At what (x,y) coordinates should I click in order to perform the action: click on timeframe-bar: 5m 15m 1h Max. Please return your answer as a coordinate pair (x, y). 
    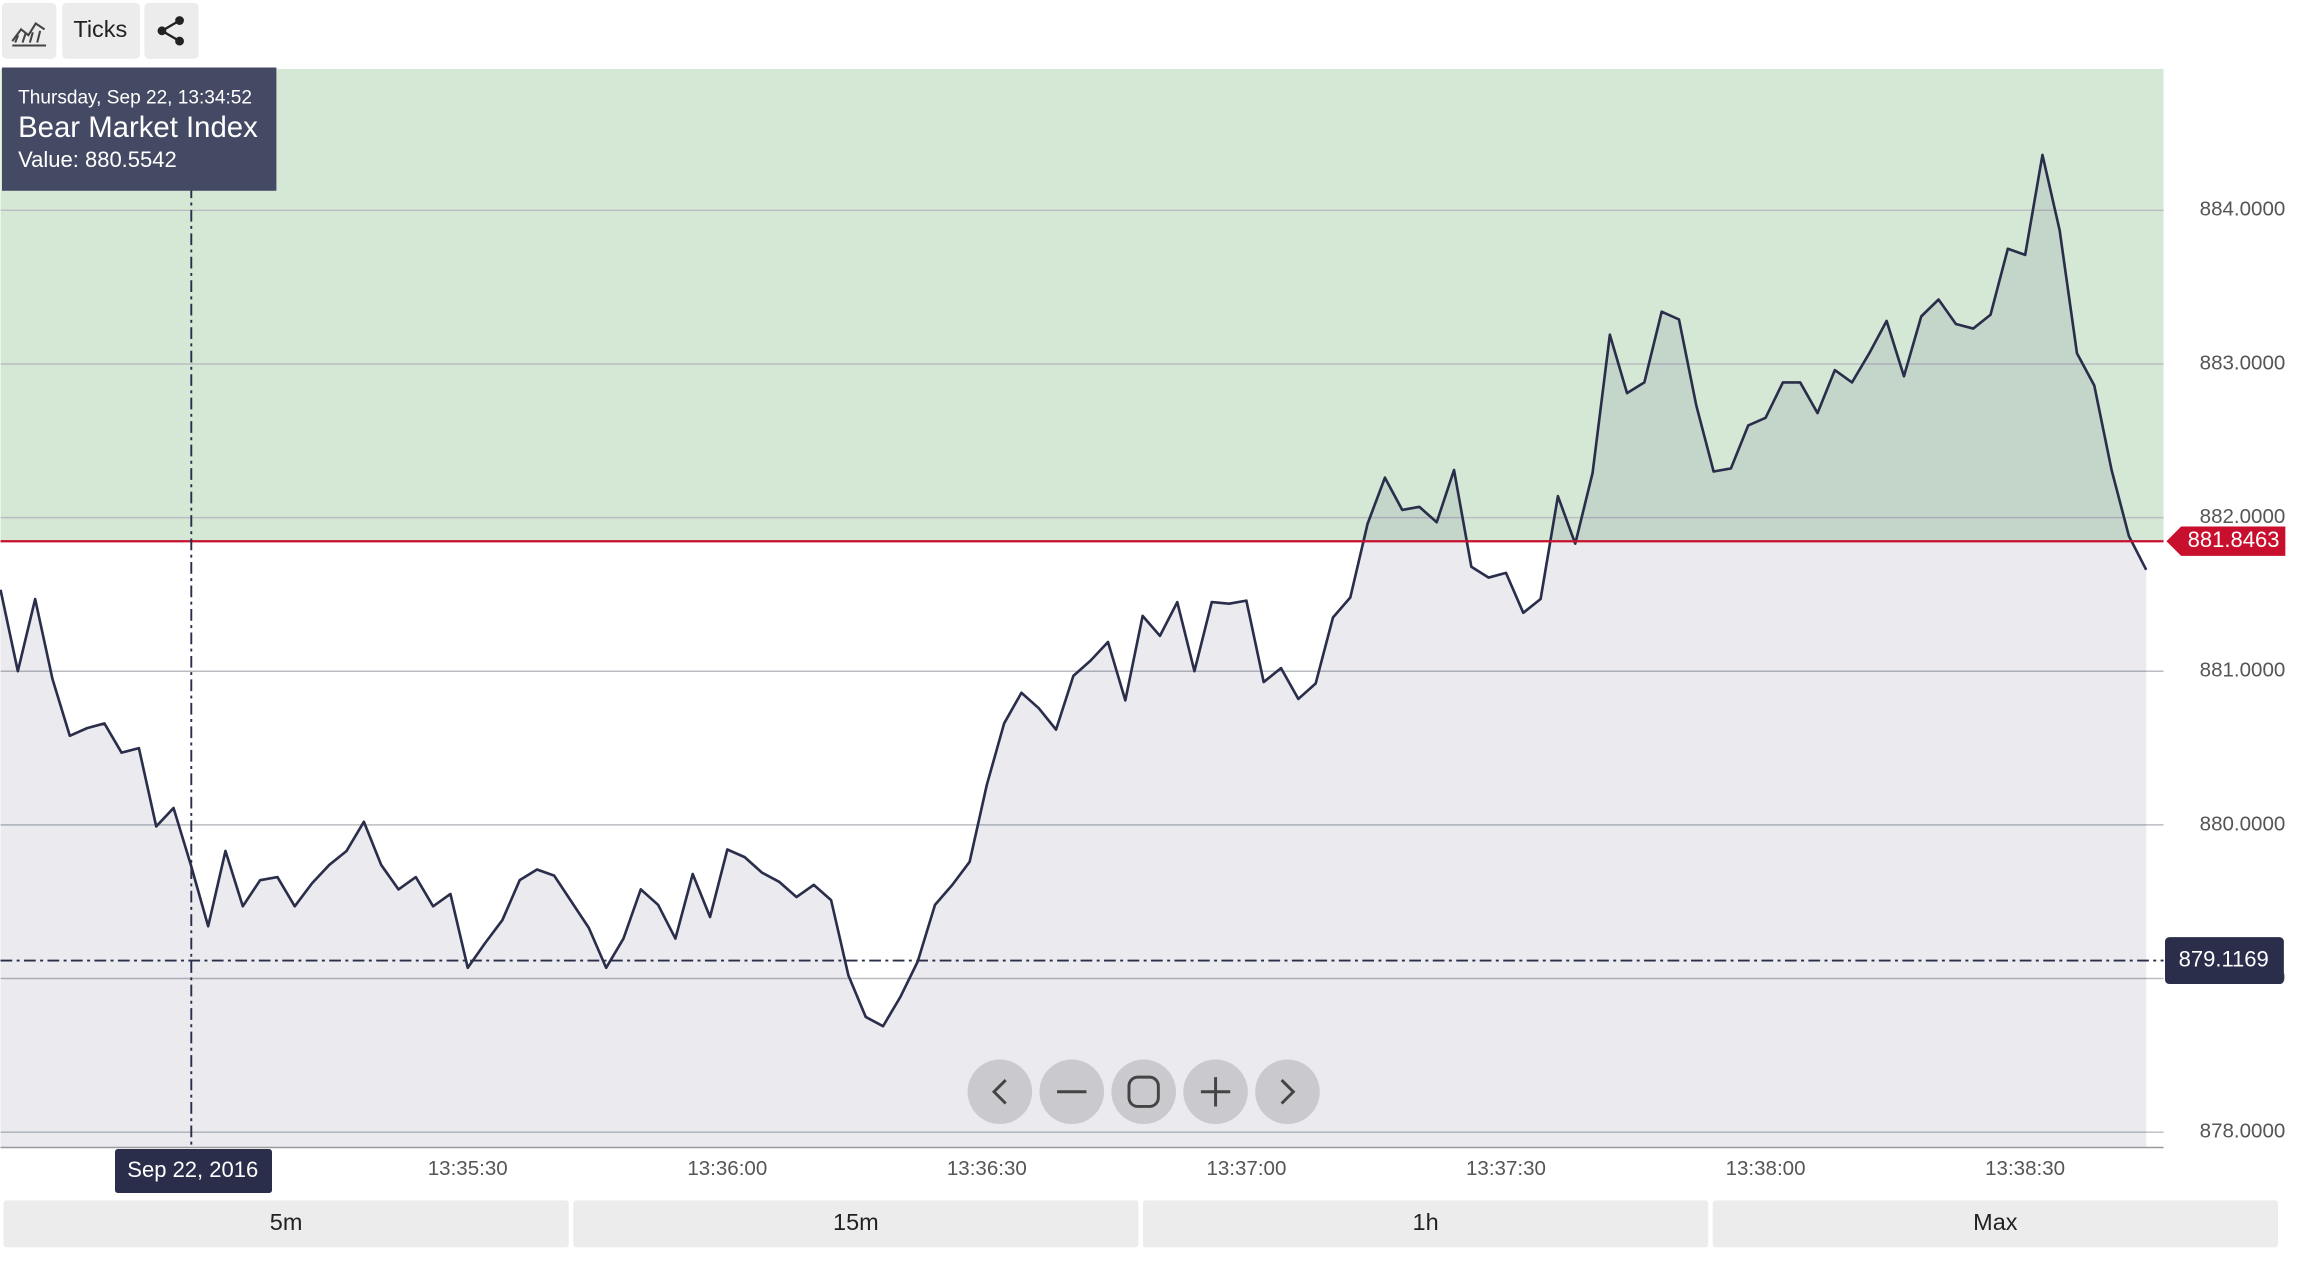
    Looking at the image, I should click on (1140, 1224).